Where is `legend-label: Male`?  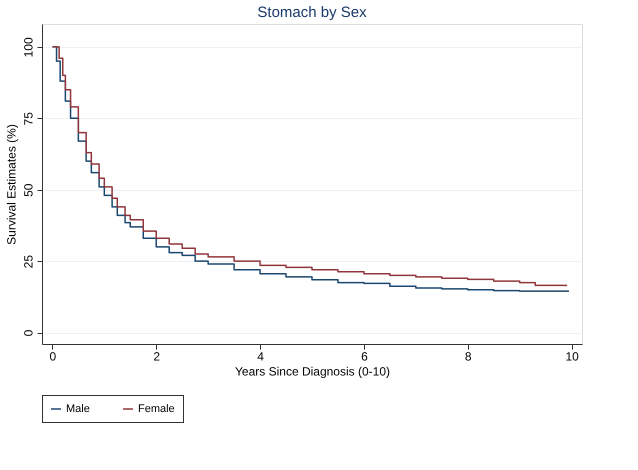
legend-label: Male is located at coordinates (78, 409).